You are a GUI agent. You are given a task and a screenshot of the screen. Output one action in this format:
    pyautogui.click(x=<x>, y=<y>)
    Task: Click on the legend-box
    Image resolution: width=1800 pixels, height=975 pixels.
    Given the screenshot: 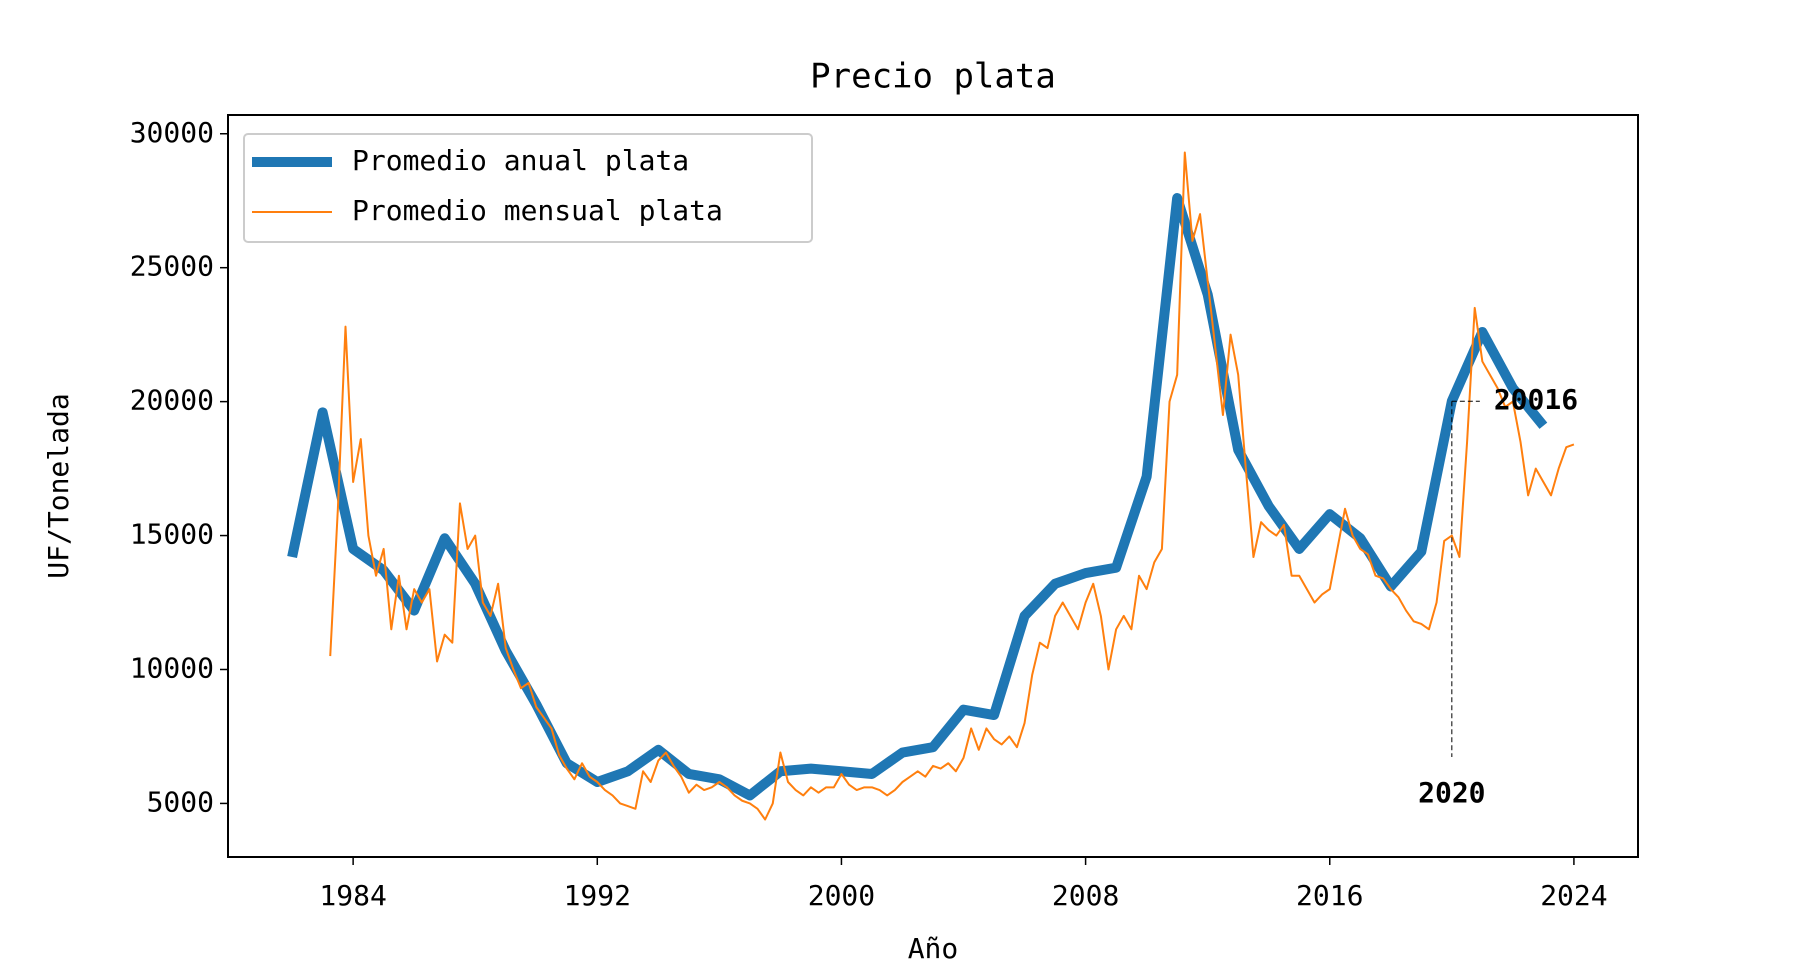 What is the action you would take?
    pyautogui.click(x=528, y=188)
    